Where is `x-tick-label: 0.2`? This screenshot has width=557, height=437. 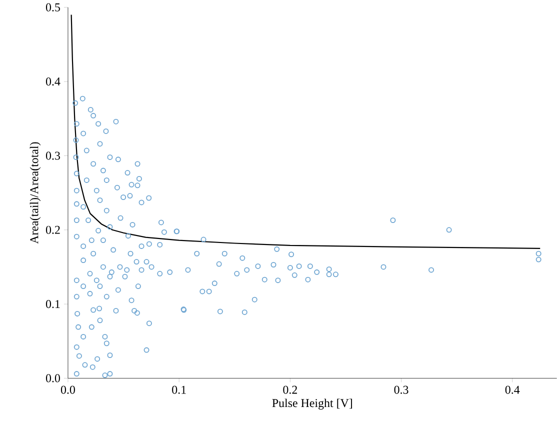 x-tick-label: 0.2 is located at coordinates (290, 390).